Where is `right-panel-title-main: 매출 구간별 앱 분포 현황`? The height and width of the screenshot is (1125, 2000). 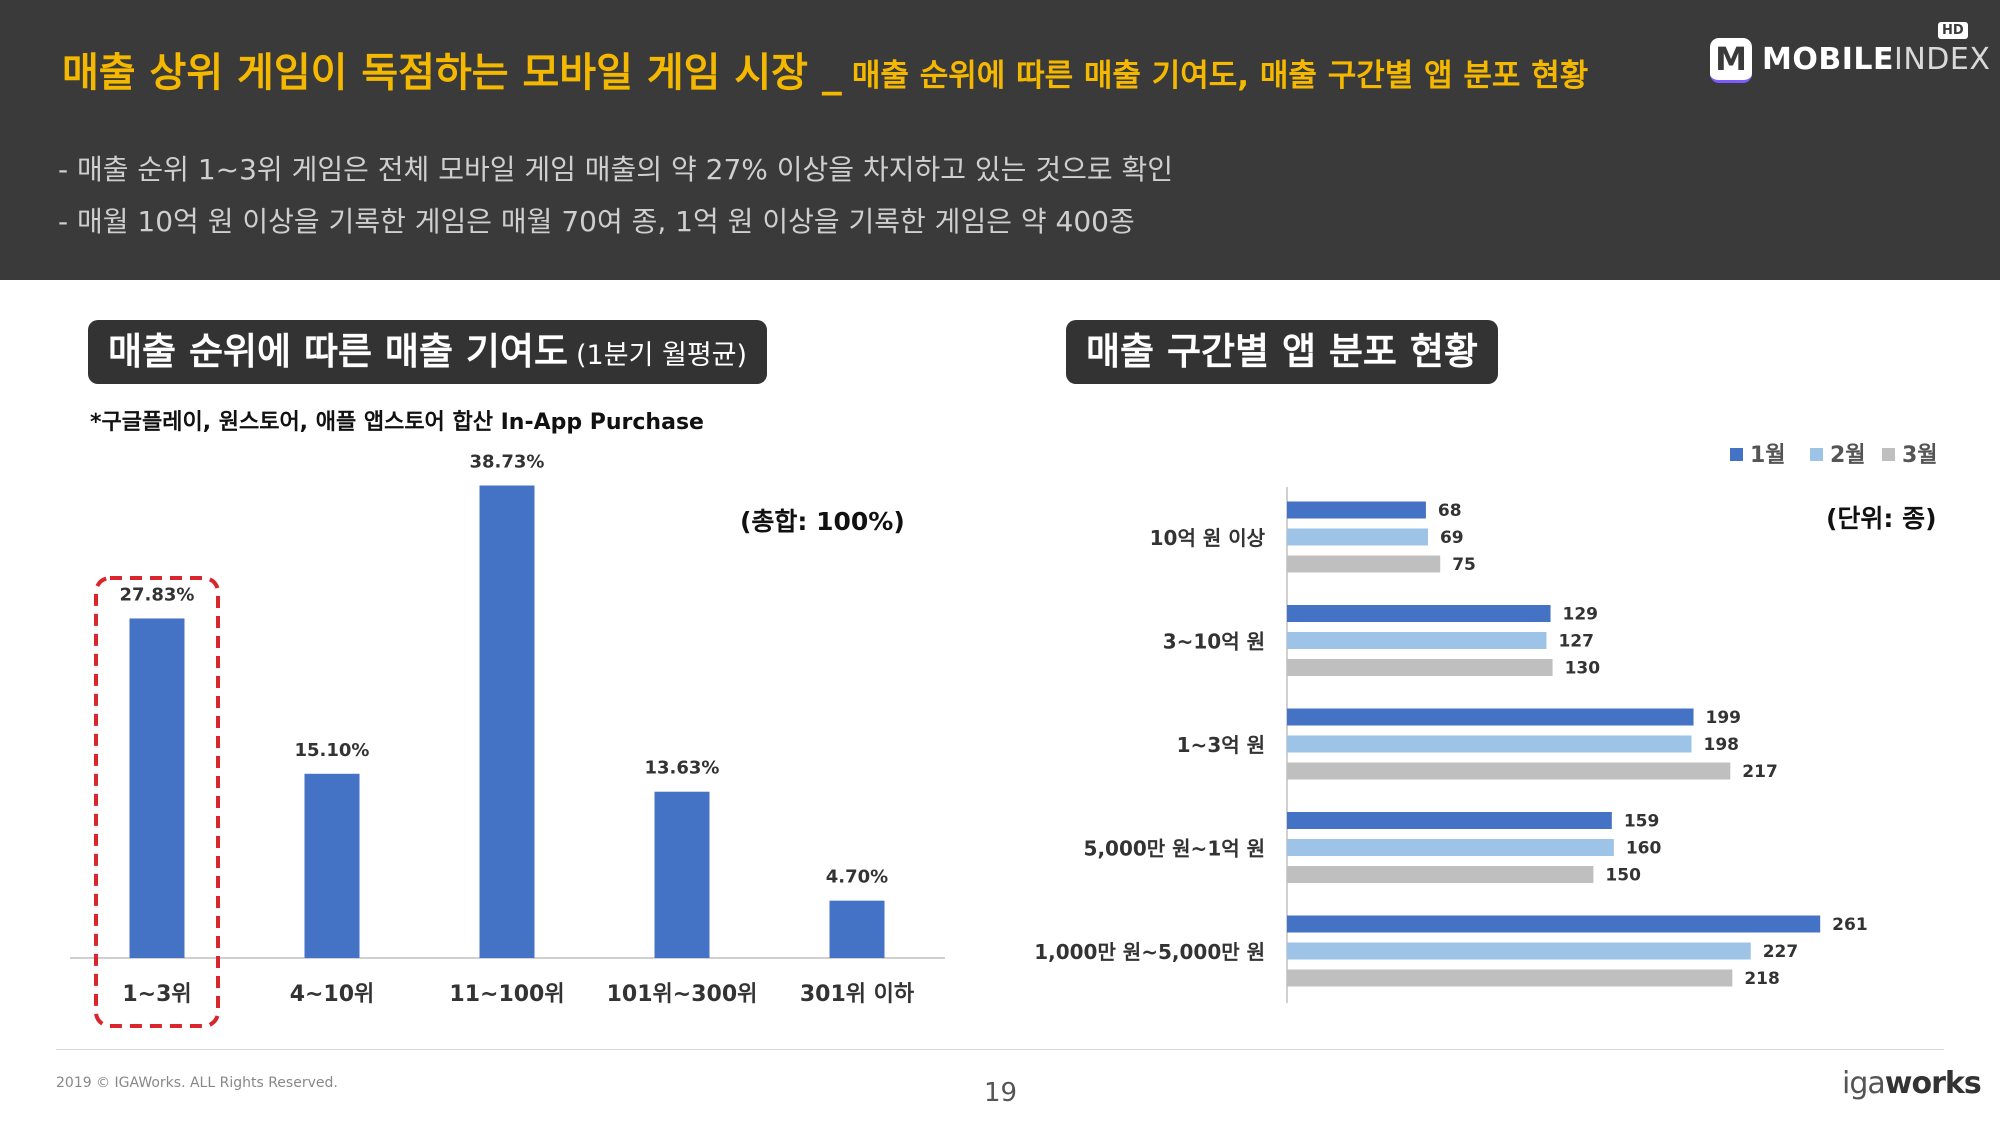
right-panel-title-main: 매출 구간별 앱 분포 현황 is located at coordinates (1282, 351).